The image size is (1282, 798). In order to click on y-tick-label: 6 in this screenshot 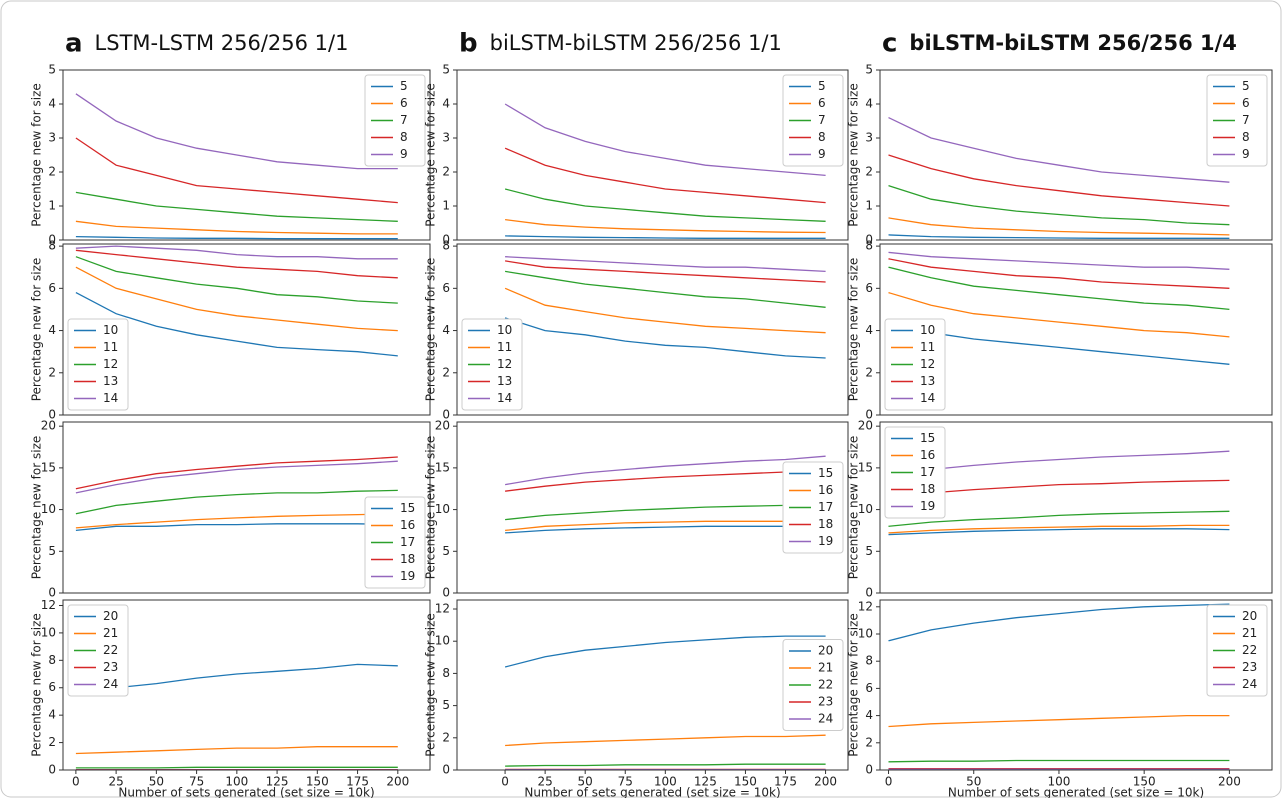, I will do `click(52, 687)`.